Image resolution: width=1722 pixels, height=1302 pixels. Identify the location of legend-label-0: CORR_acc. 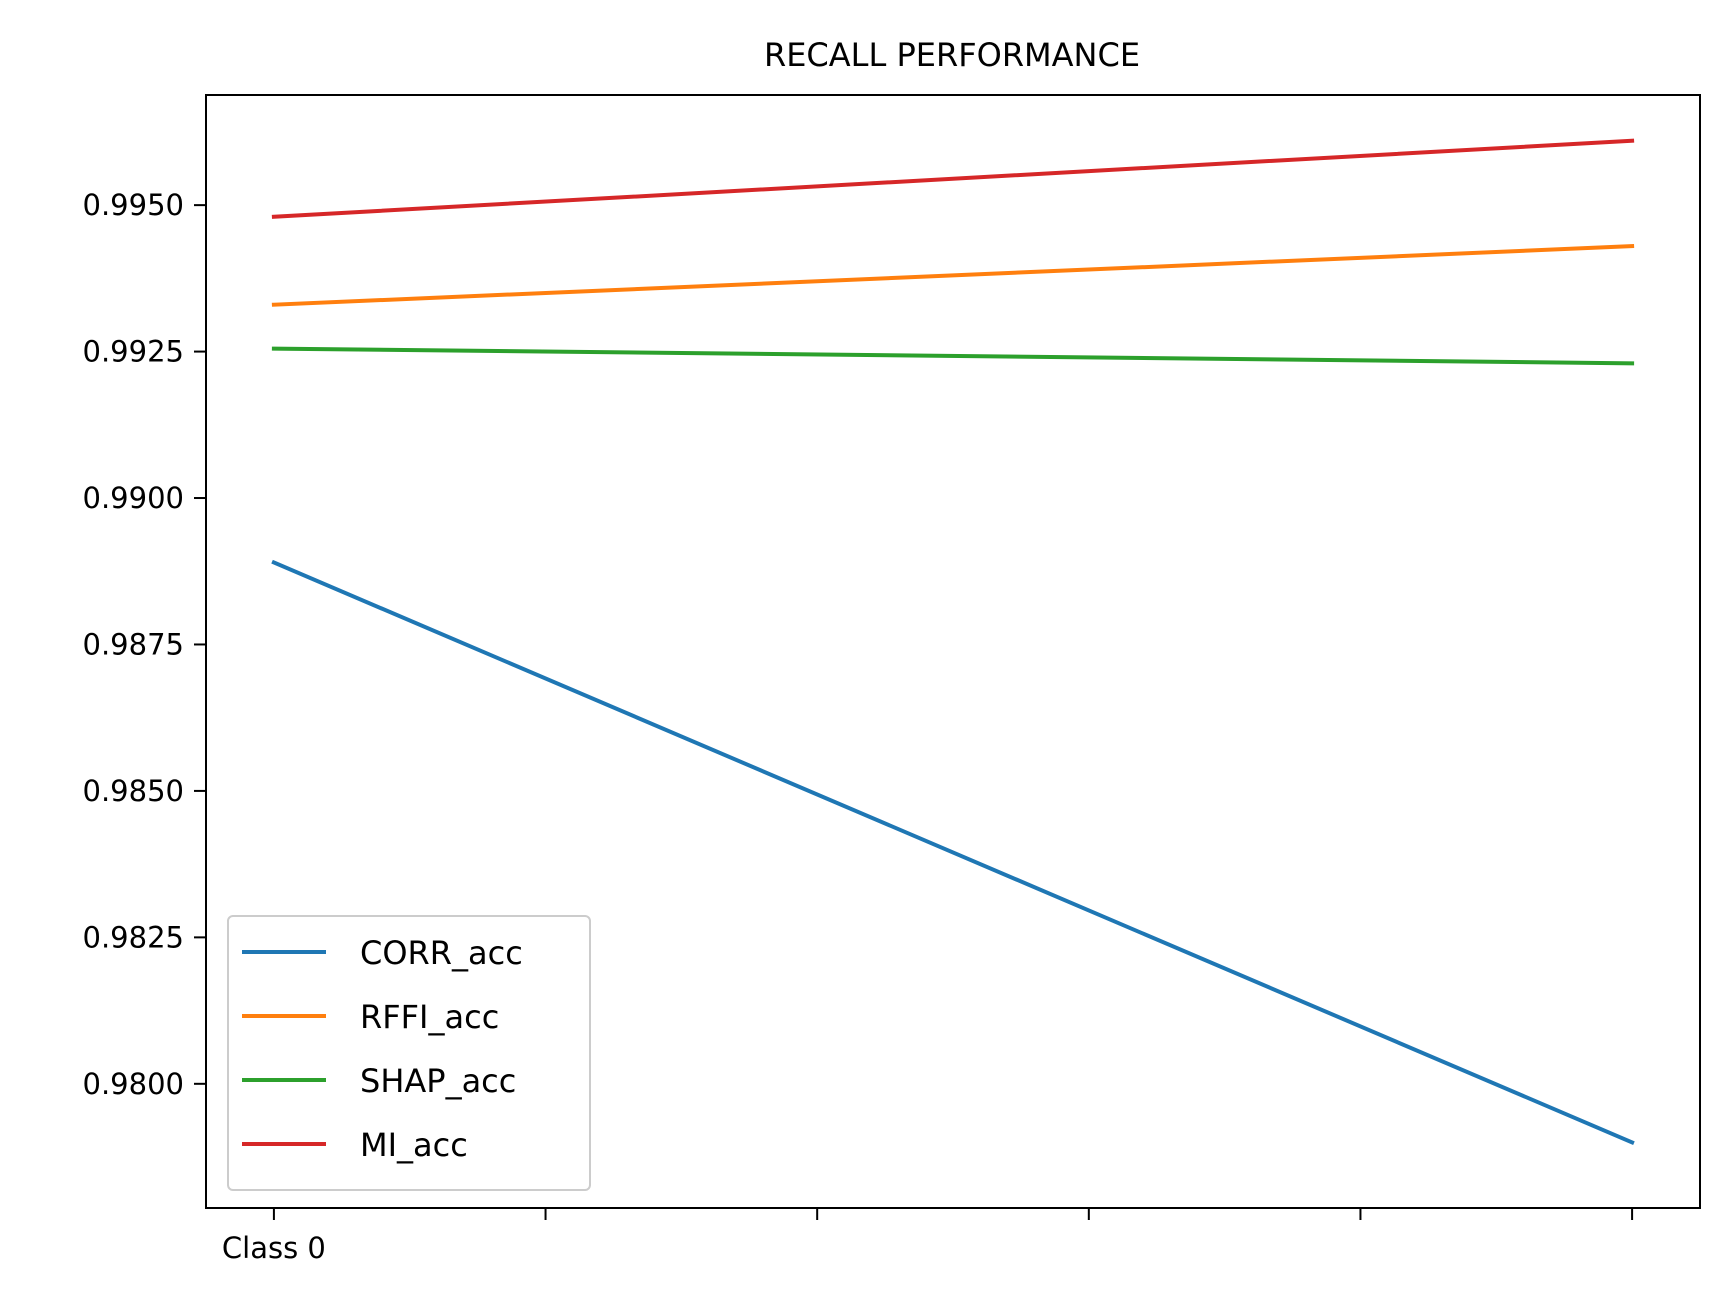
(441, 953).